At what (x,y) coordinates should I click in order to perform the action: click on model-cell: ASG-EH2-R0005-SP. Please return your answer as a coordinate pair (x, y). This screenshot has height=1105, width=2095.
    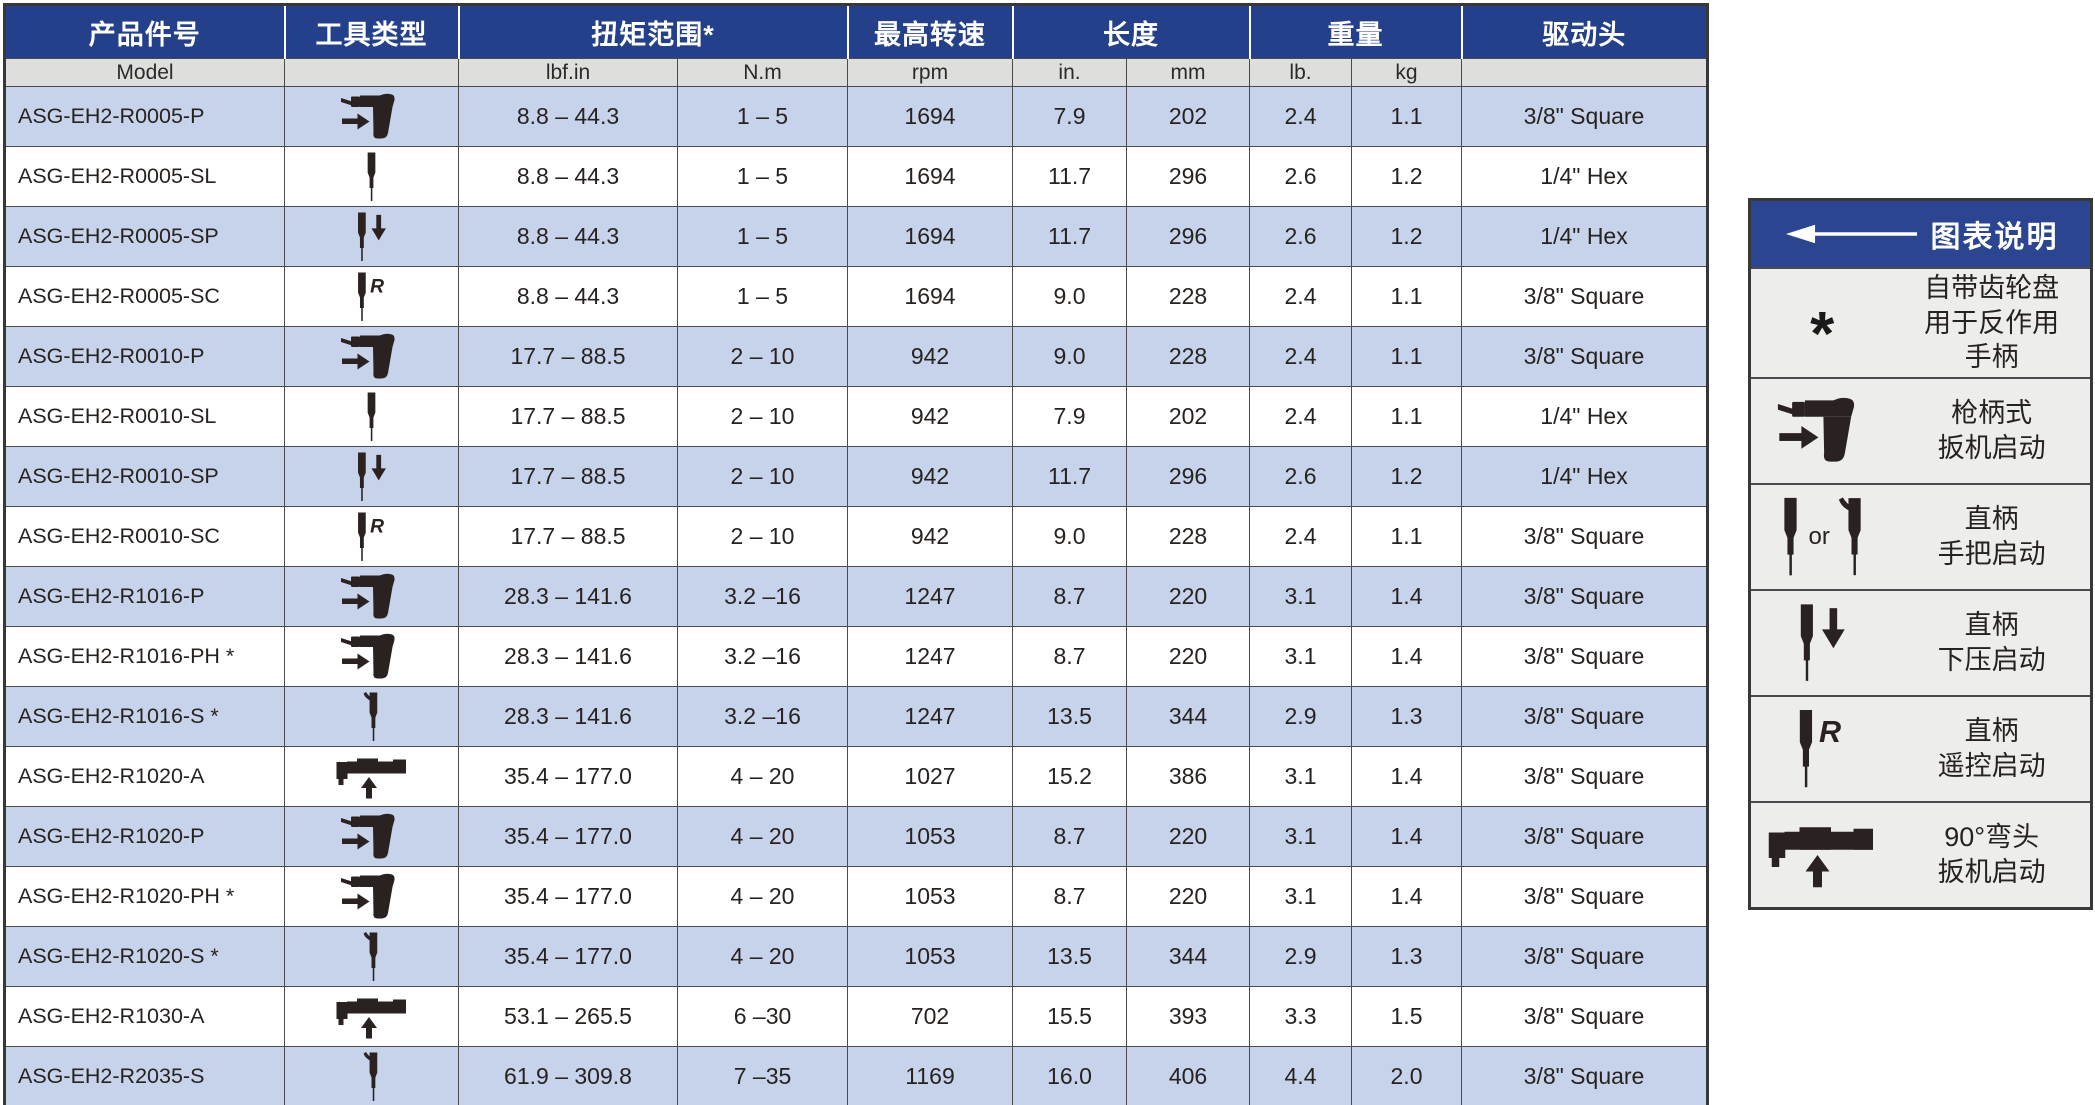
    Looking at the image, I should click on (144, 236).